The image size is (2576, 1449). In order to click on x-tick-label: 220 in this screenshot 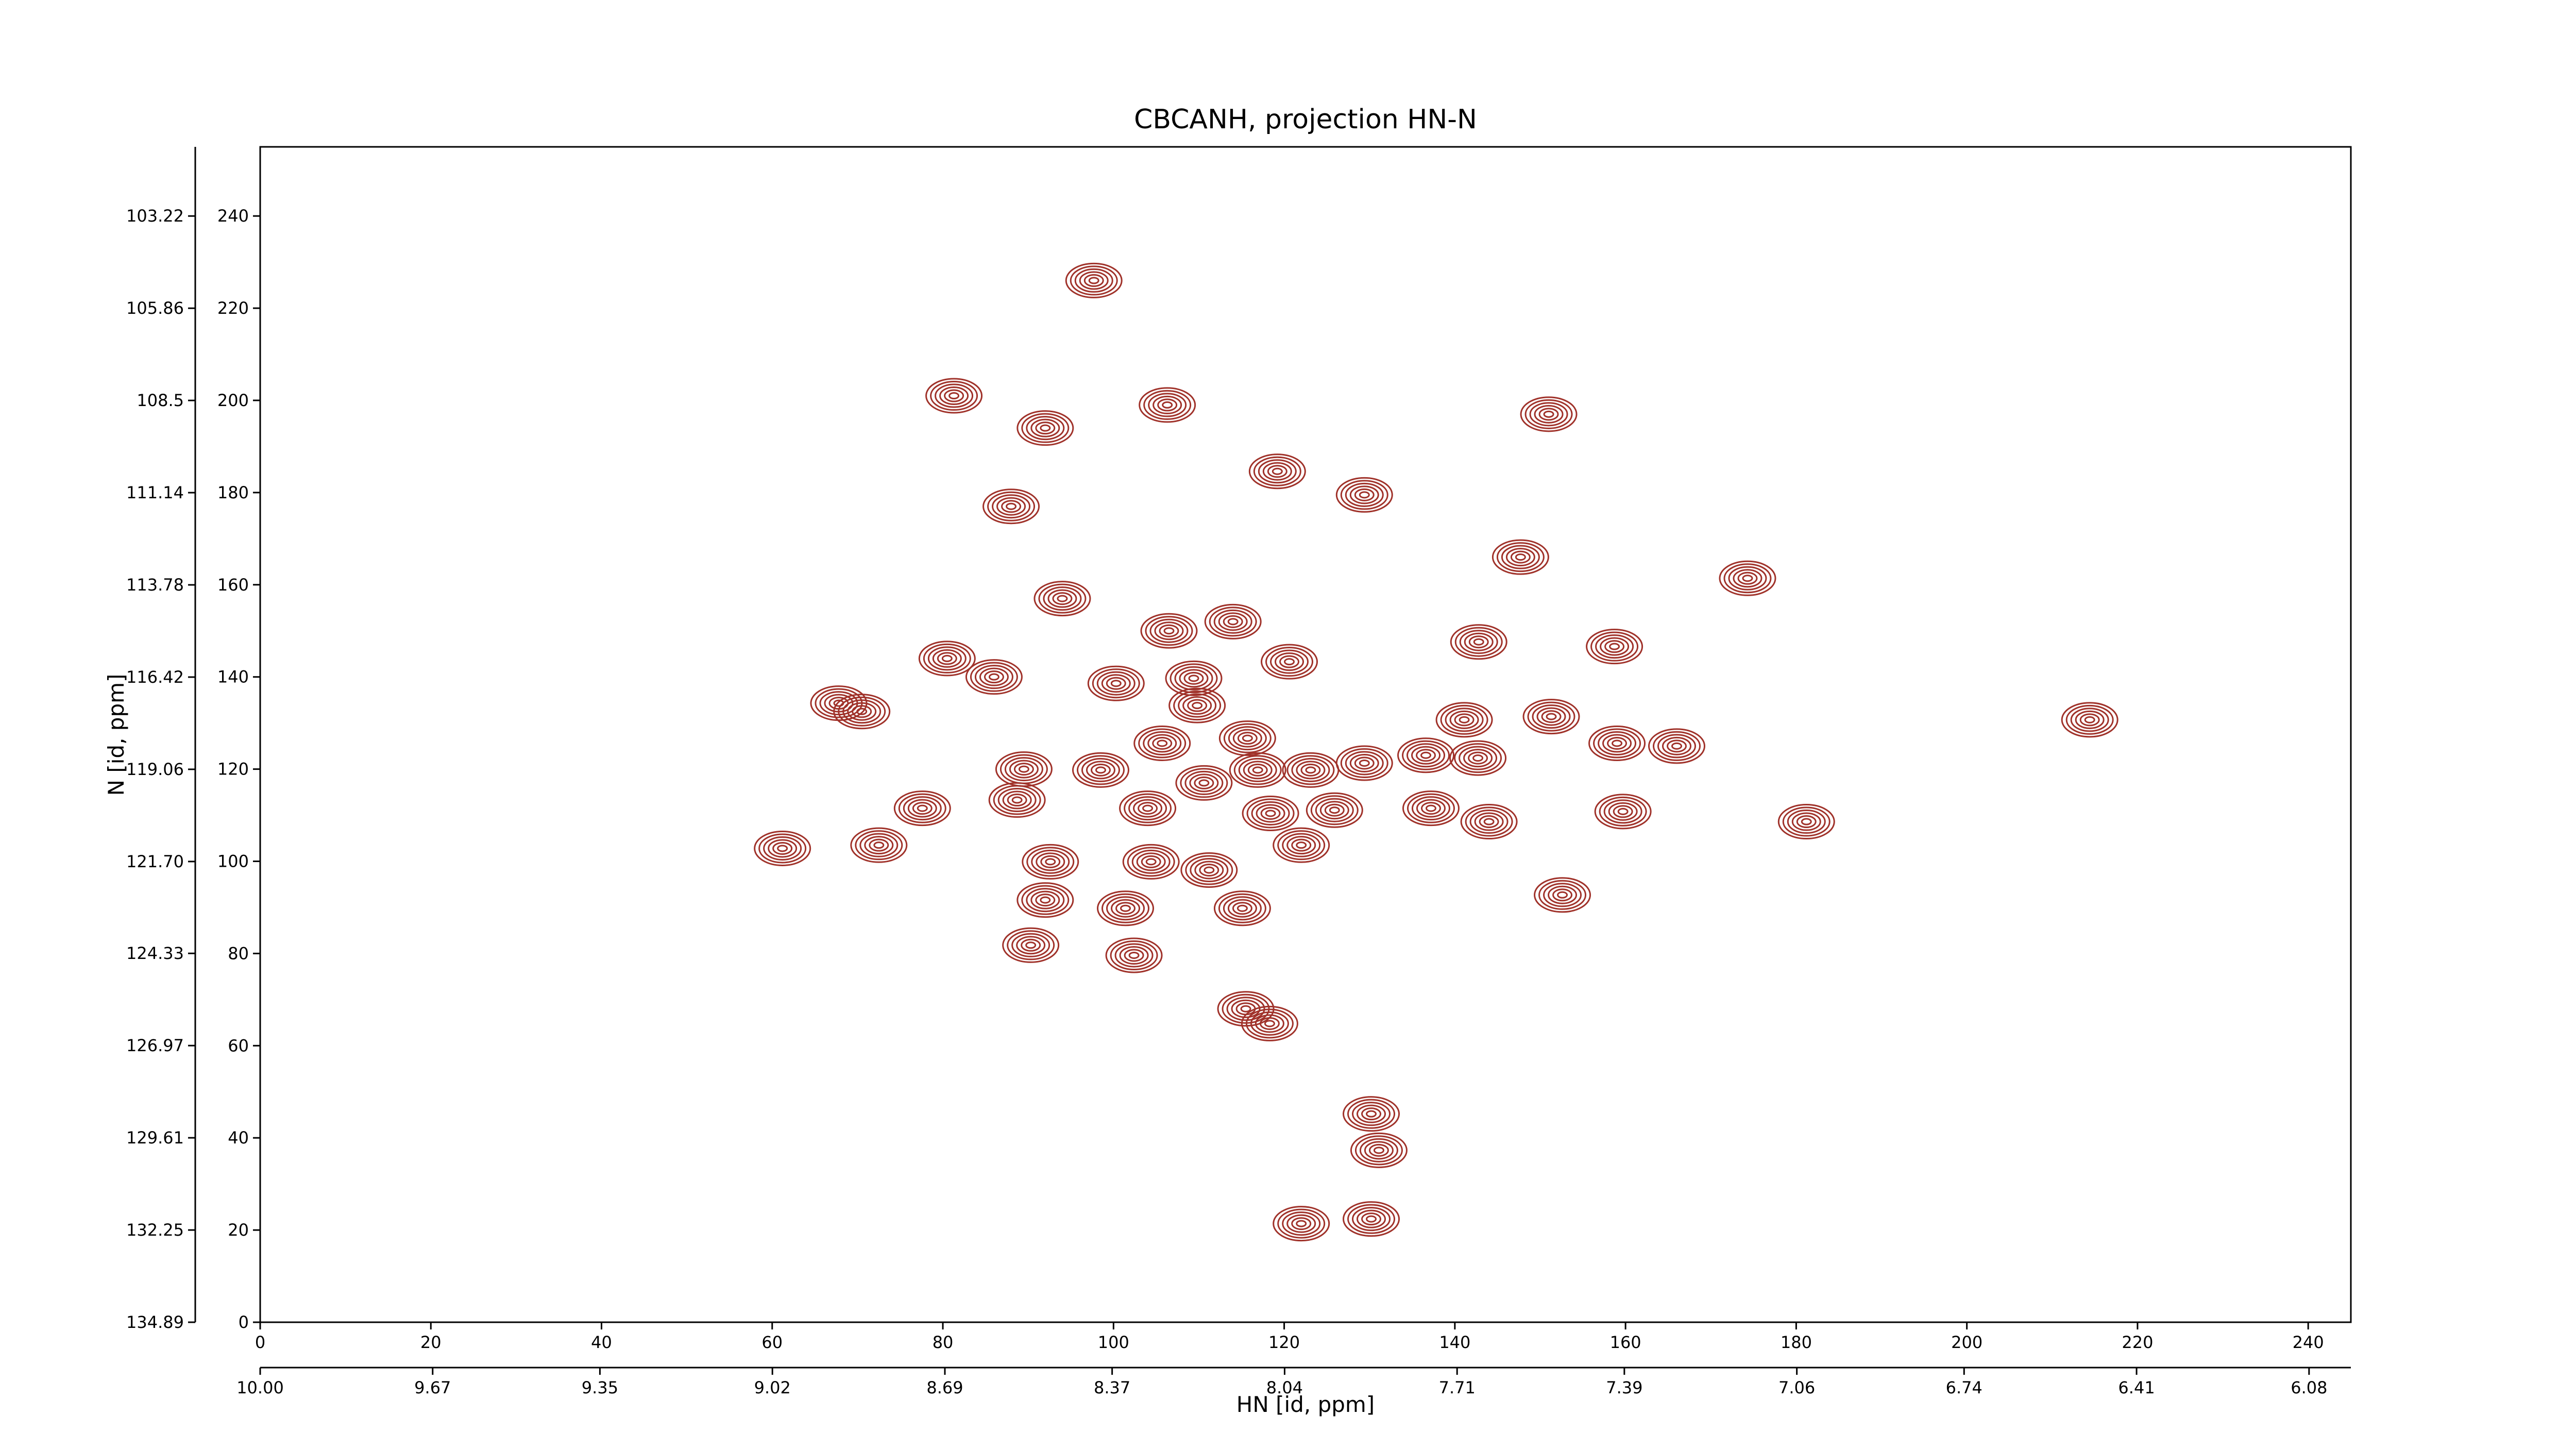, I will do `click(2137, 1342)`.